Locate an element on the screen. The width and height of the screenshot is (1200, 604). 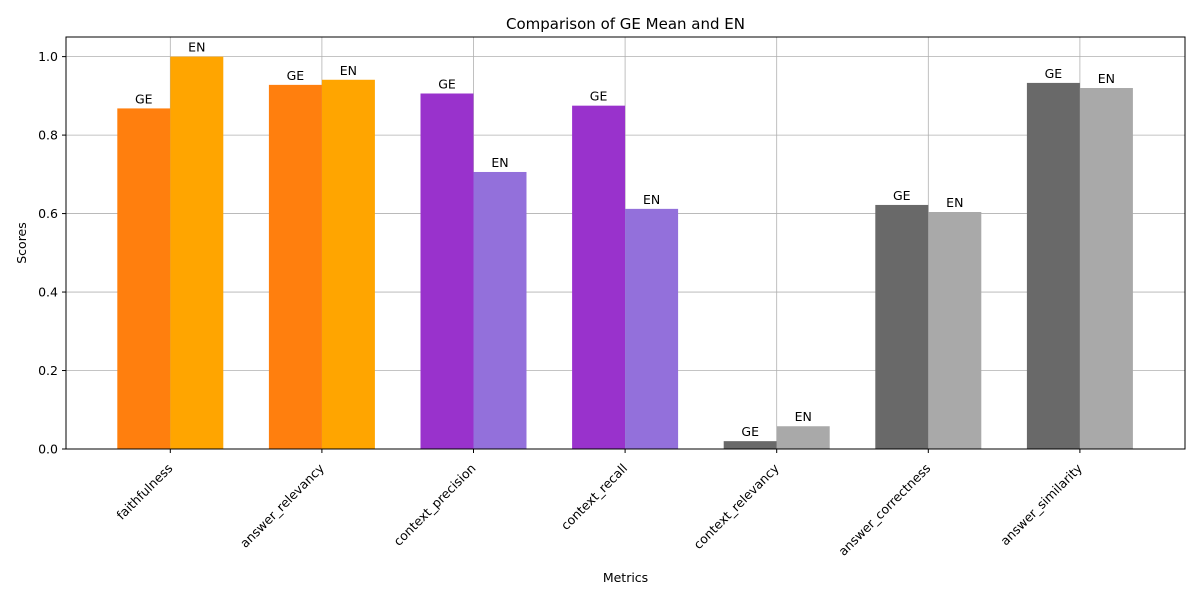
chart-title: Comparison of GE Mean and EN is located at coordinates (625, 24).